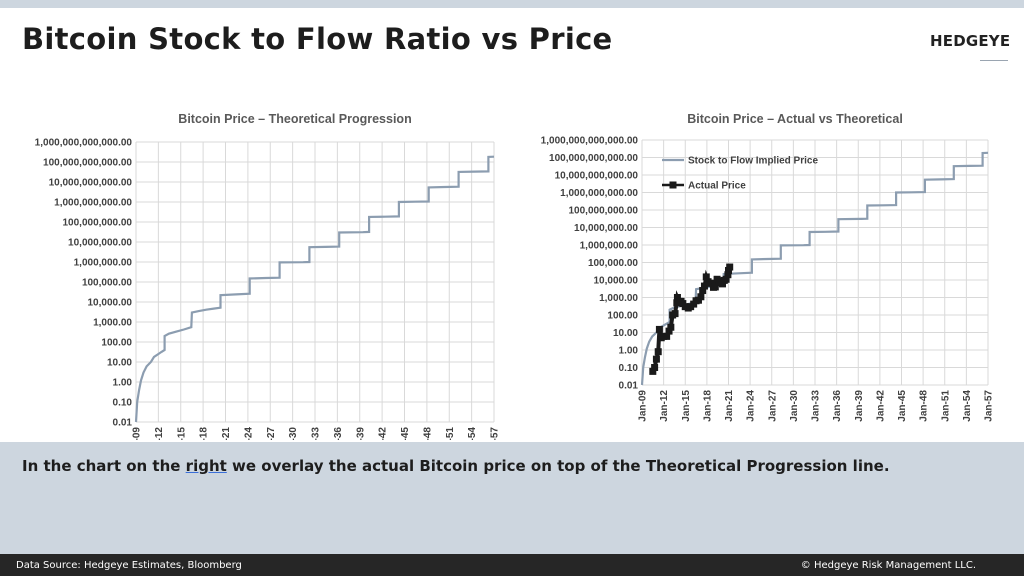 The width and height of the screenshot is (1024, 576). What do you see at coordinates (794, 406) in the screenshot?
I see `x-tick-label: Jan-30` at bounding box center [794, 406].